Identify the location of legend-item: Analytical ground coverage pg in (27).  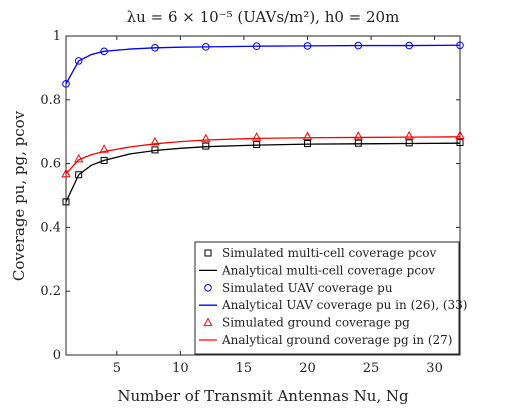
(325, 340).